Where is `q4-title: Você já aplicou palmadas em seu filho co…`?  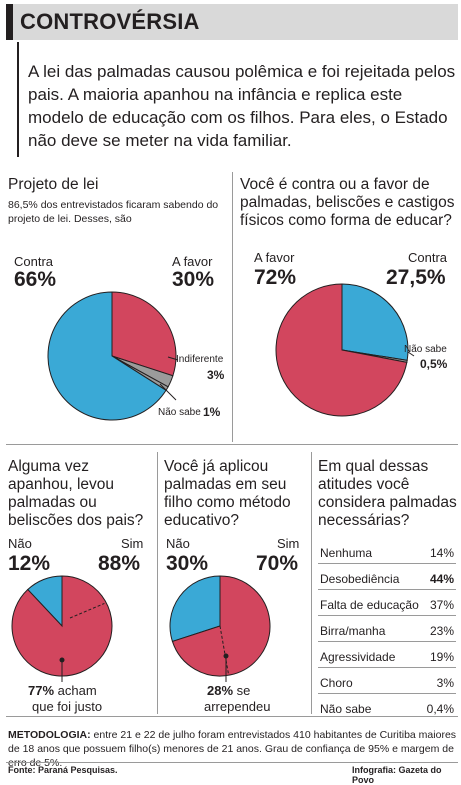
q4-title: Você já aplicou palmadas em seu filho co… is located at coordinates (227, 493).